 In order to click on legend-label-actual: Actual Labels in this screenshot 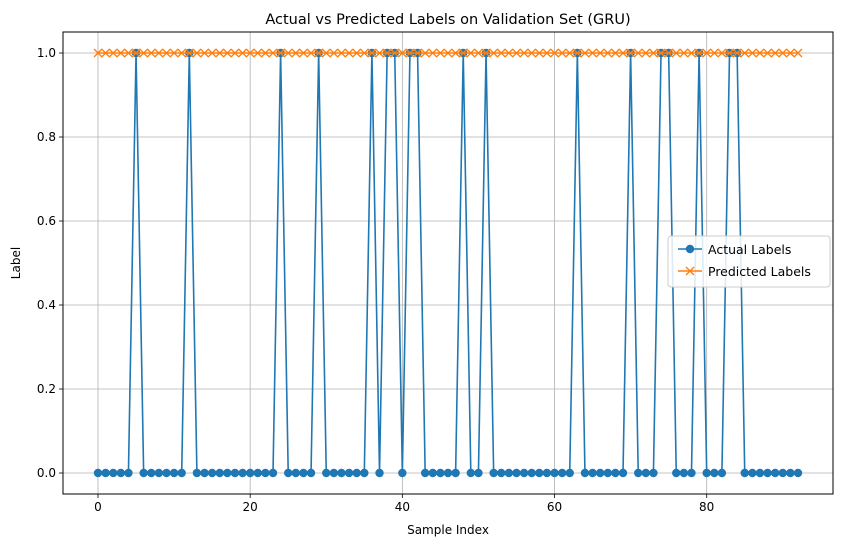, I will do `click(749, 249)`.